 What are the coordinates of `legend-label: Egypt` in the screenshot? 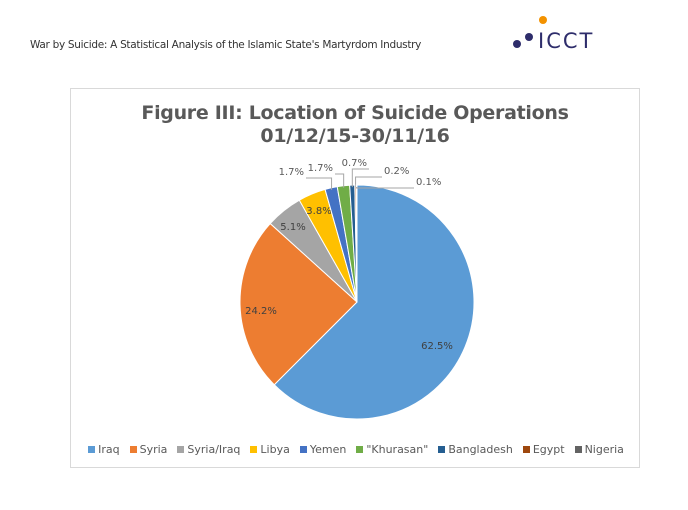 It's located at (548, 449).